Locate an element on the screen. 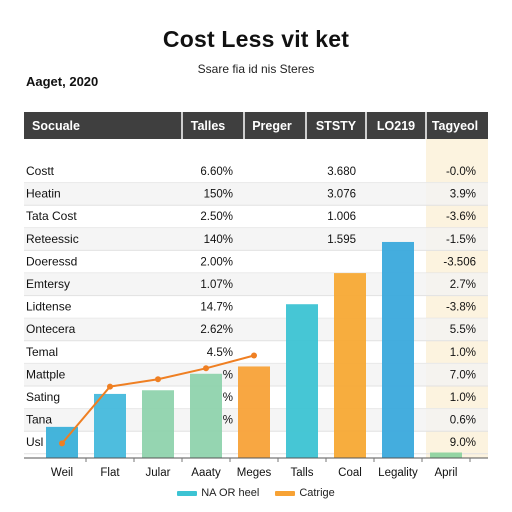 Image resolution: width=512 pixels, height=512 pixels. row-label: Reteessic is located at coordinates (52, 239).